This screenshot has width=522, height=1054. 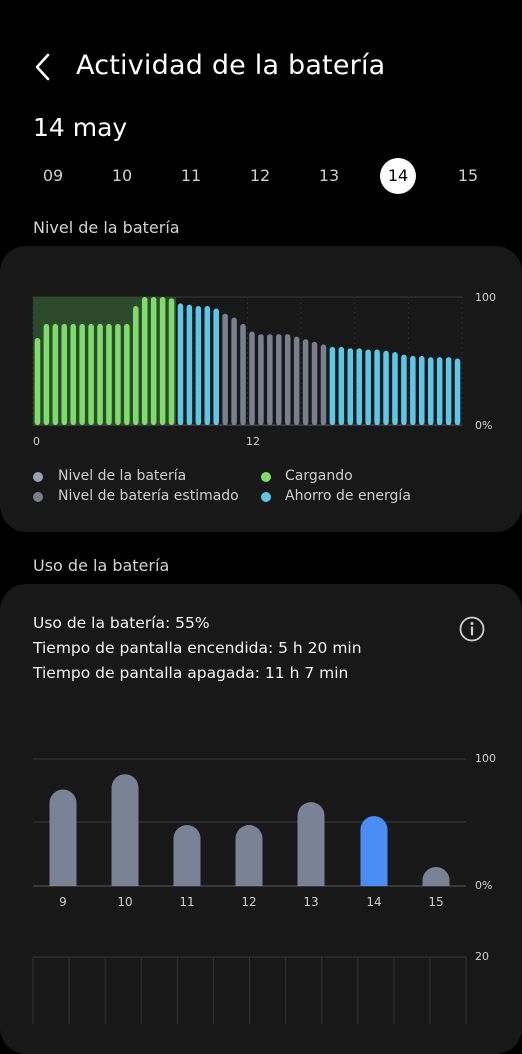 I want to click on daily-usage-x-label: 11, so click(x=186, y=902).